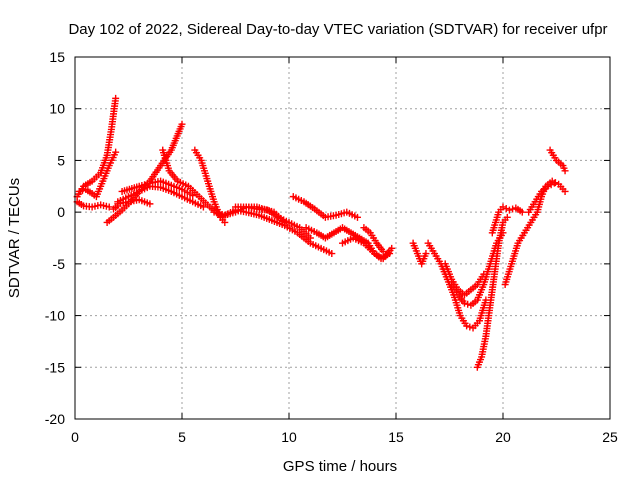  What do you see at coordinates (75, 437) in the screenshot?
I see `x-tick-label: 0` at bounding box center [75, 437].